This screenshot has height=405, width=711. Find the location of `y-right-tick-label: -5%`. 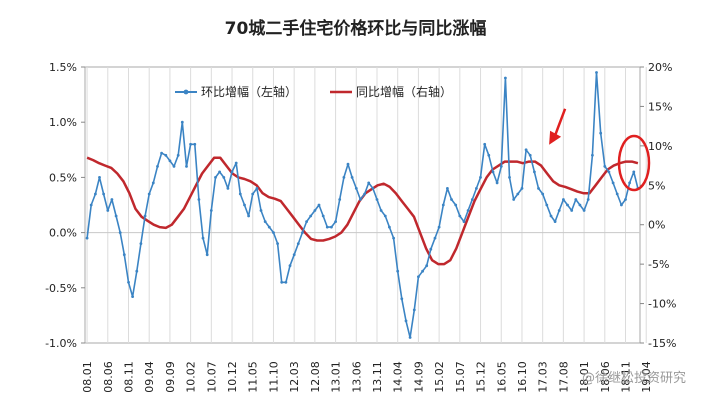

y-right-tick-label: -5% is located at coordinates (658, 264).